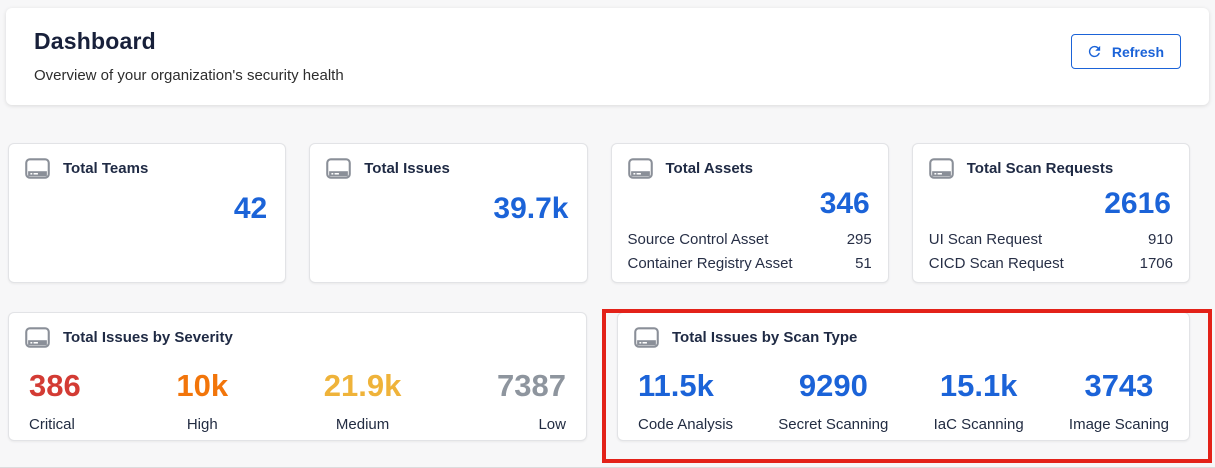  I want to click on breakdown-row: CICD Scan Request 1706, so click(1051, 264).